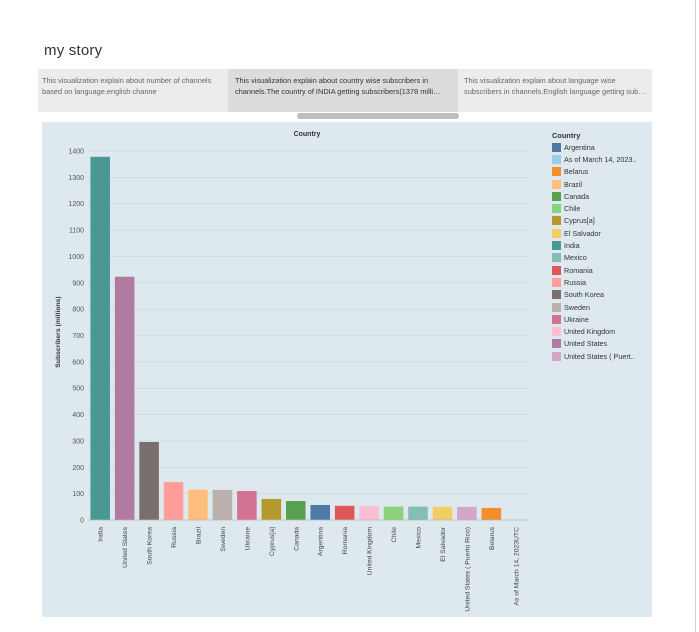 This screenshot has width=699, height=632. What do you see at coordinates (76, 152) in the screenshot?
I see `y-tick-label: 1400` at bounding box center [76, 152].